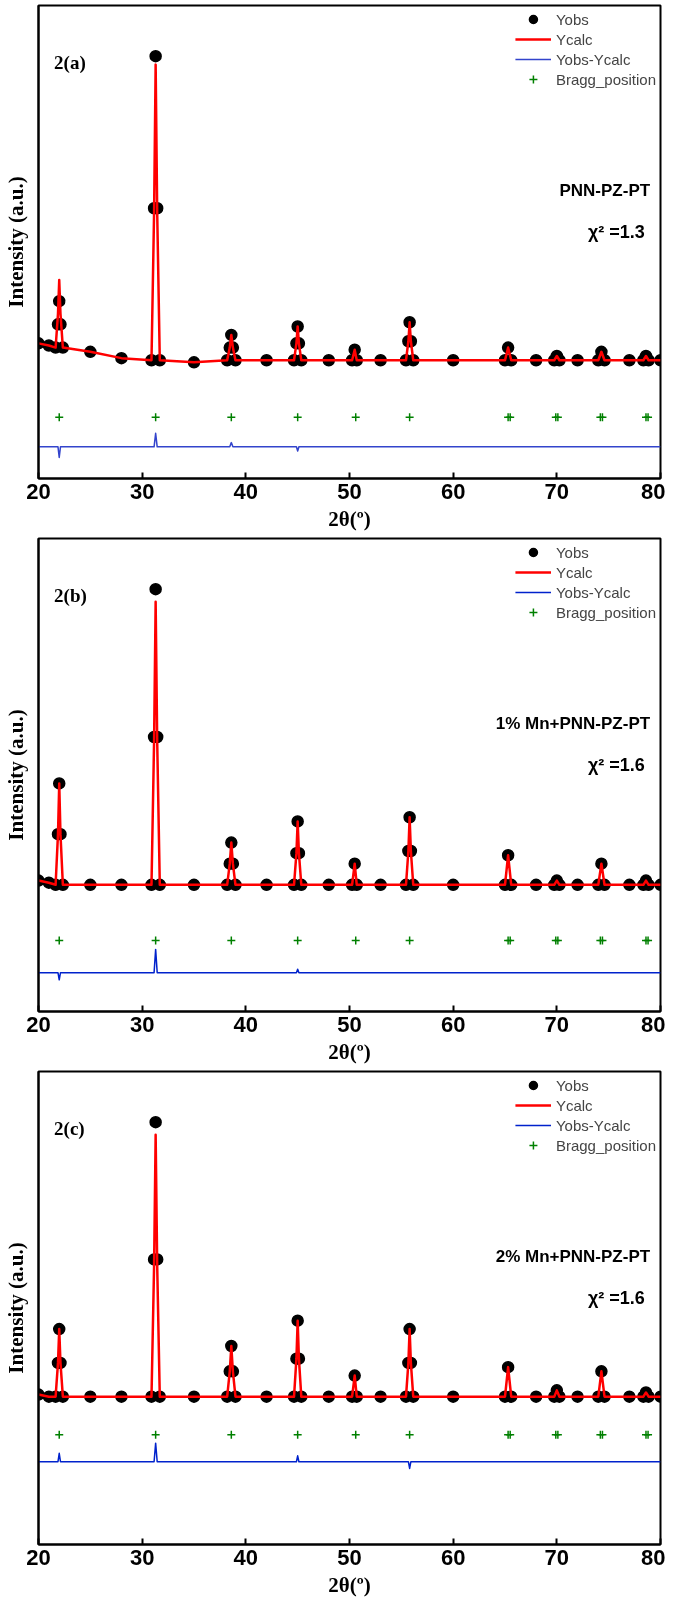  What do you see at coordinates (573, 1256) in the screenshot?
I see `annotation: 2% Mn+PNN-PZ-PT` at bounding box center [573, 1256].